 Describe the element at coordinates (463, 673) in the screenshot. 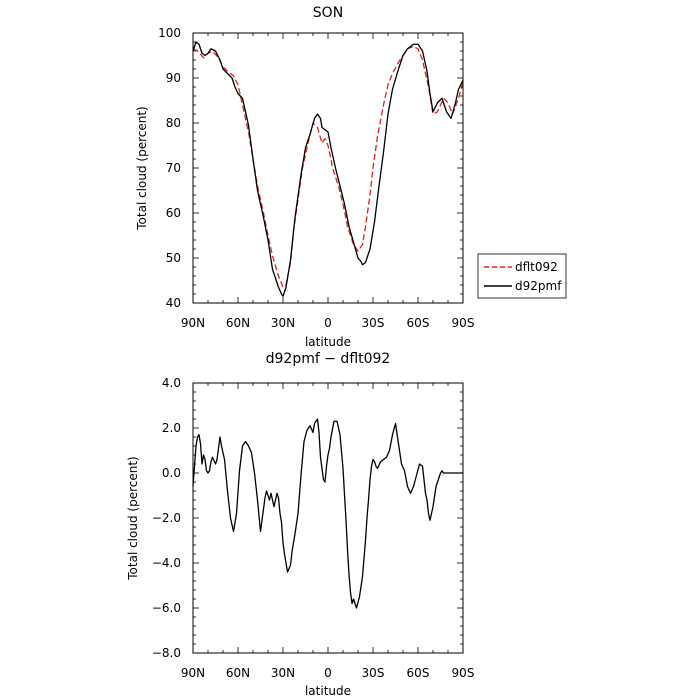

I see `bottom-chart-xtick-label: 90S` at that location.